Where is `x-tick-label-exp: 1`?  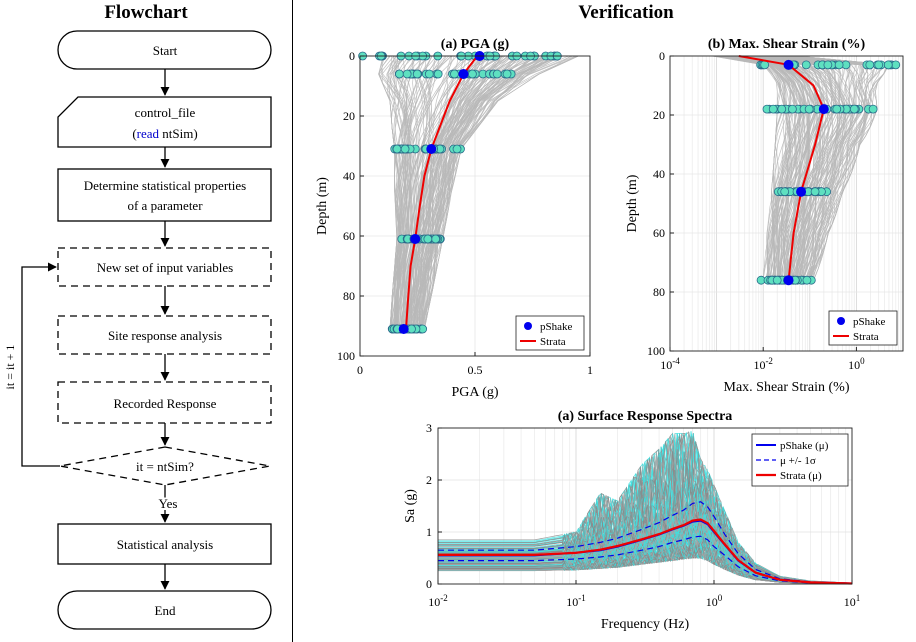
x-tick-label-exp: 1 is located at coordinates (858, 598).